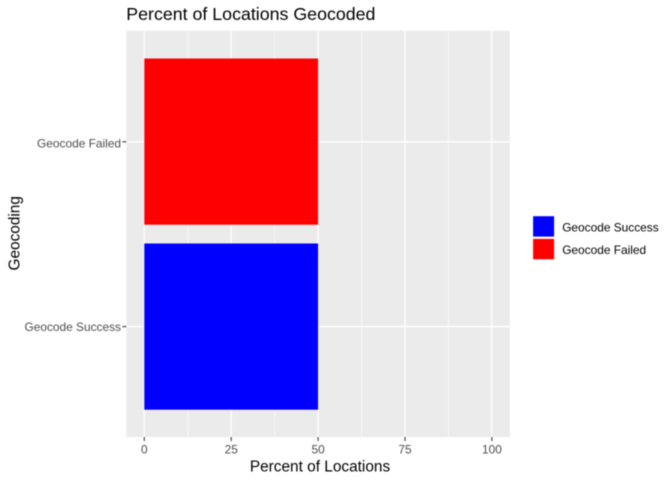 The height and width of the screenshot is (480, 672). Describe the element at coordinates (318, 450) in the screenshot. I see `svg-text: 50` at that location.